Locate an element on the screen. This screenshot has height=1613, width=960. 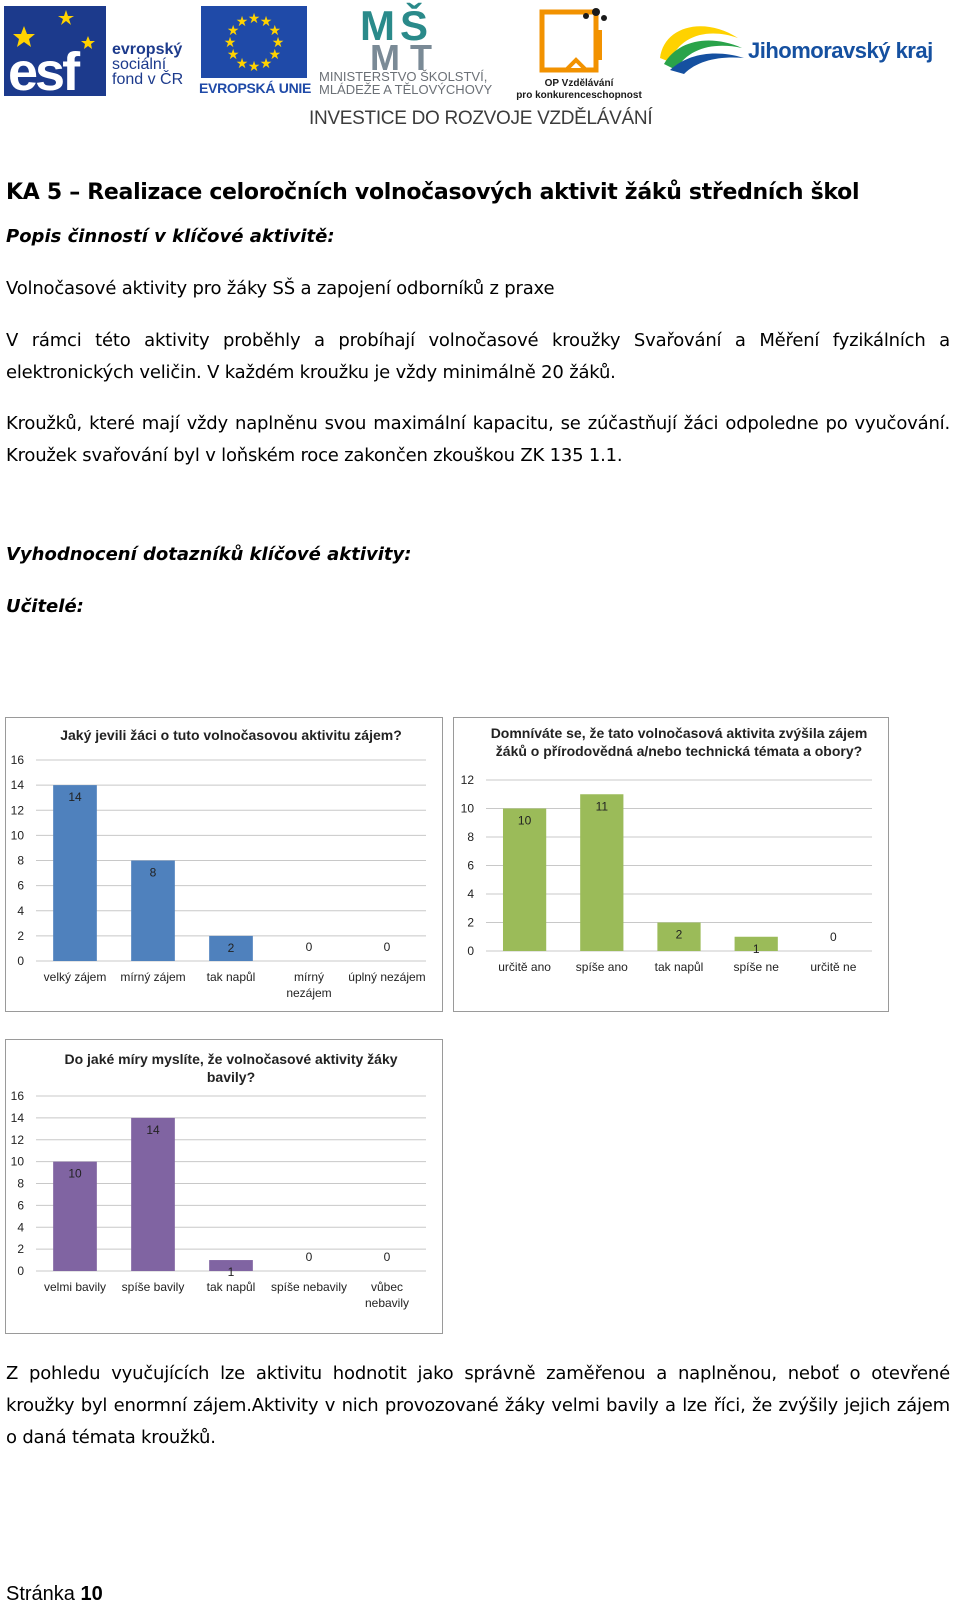
esf-logo: esf is located at coordinates (55, 54).